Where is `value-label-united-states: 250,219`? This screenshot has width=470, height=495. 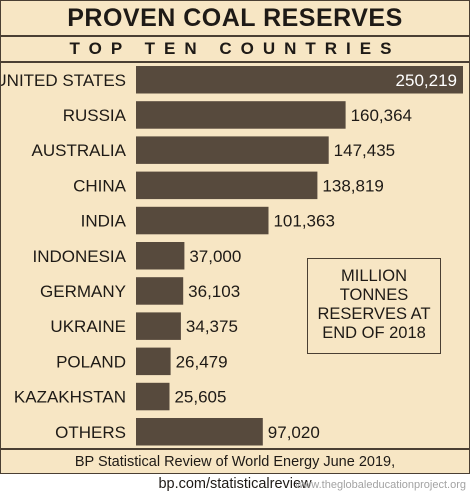
value-label-united-states: 250,219 is located at coordinates (426, 80).